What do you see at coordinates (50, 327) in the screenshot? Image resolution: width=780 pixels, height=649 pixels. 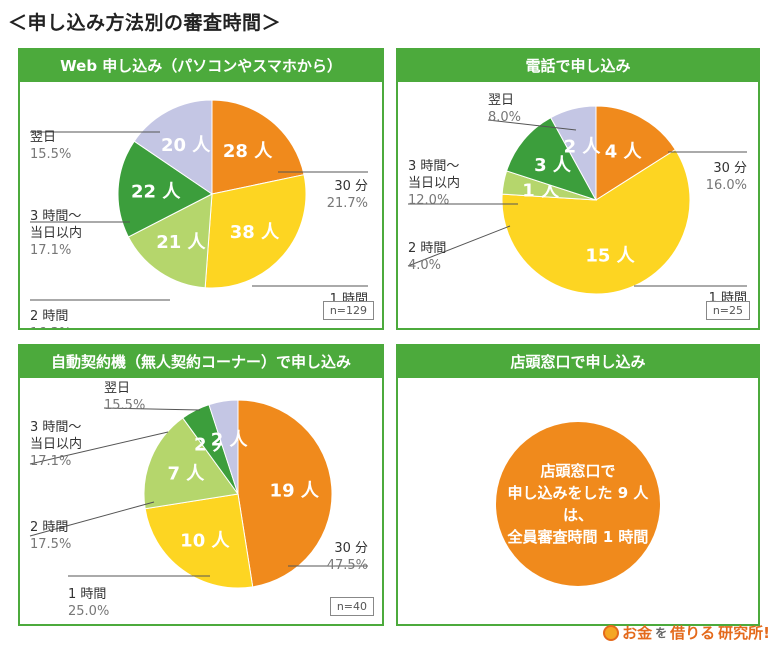 I see `slice-percent-label: 16.3%` at bounding box center [50, 327].